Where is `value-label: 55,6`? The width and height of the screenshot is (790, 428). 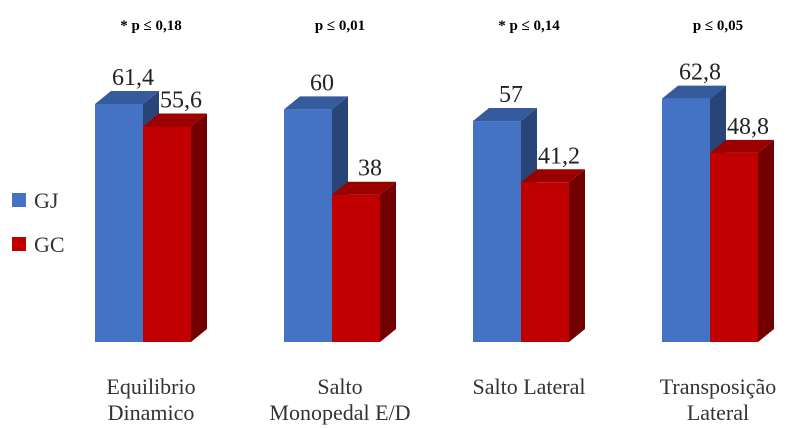
value-label: 55,6 is located at coordinates (181, 100).